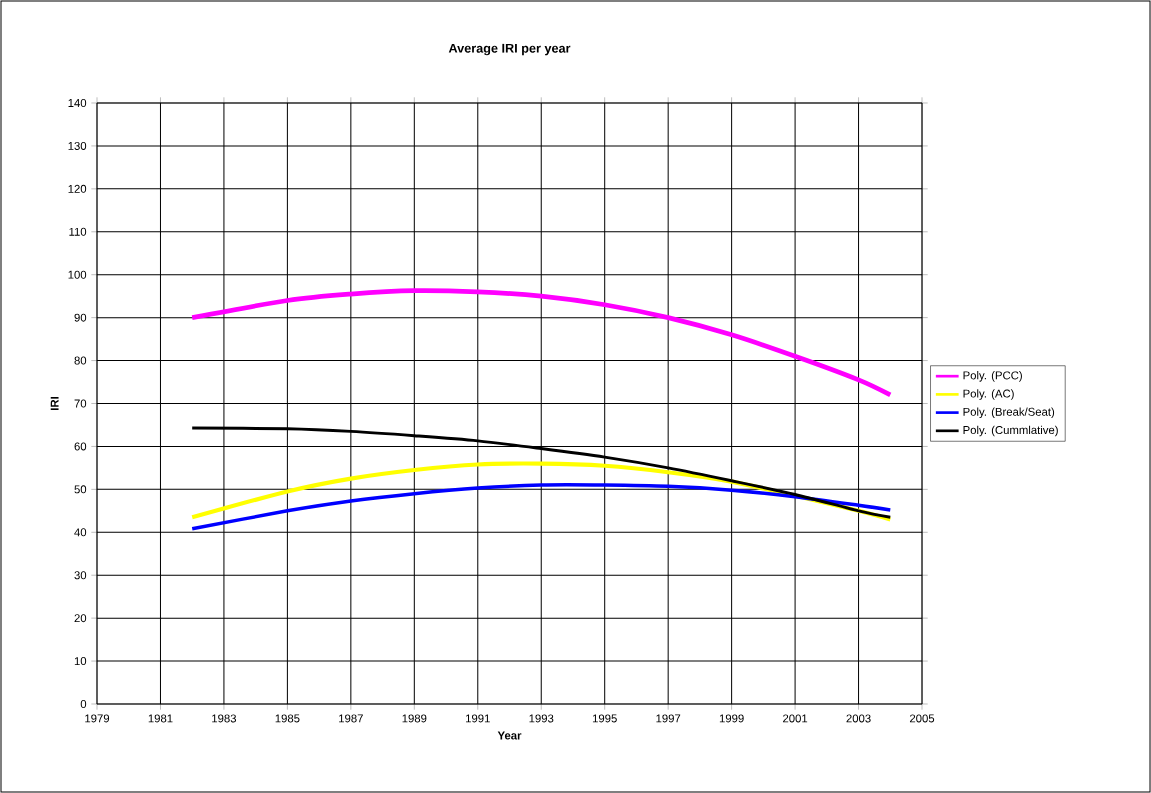 Image resolution: width=1151 pixels, height=793 pixels. I want to click on x-tick-label: 2001, so click(795, 718).